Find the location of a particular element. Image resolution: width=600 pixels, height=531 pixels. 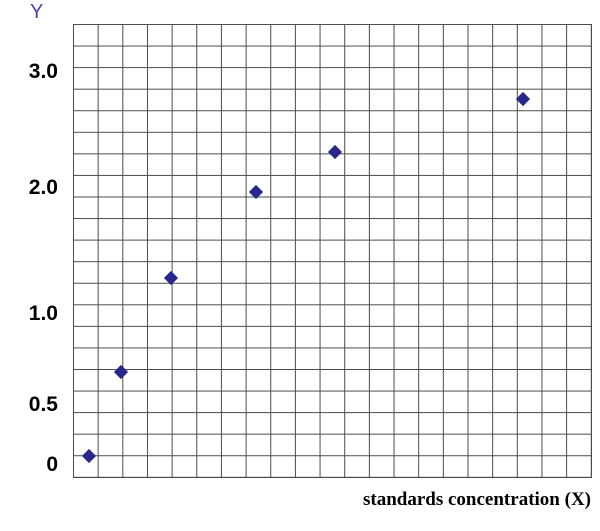

y-tick-label: 2.0 is located at coordinates (43, 187).